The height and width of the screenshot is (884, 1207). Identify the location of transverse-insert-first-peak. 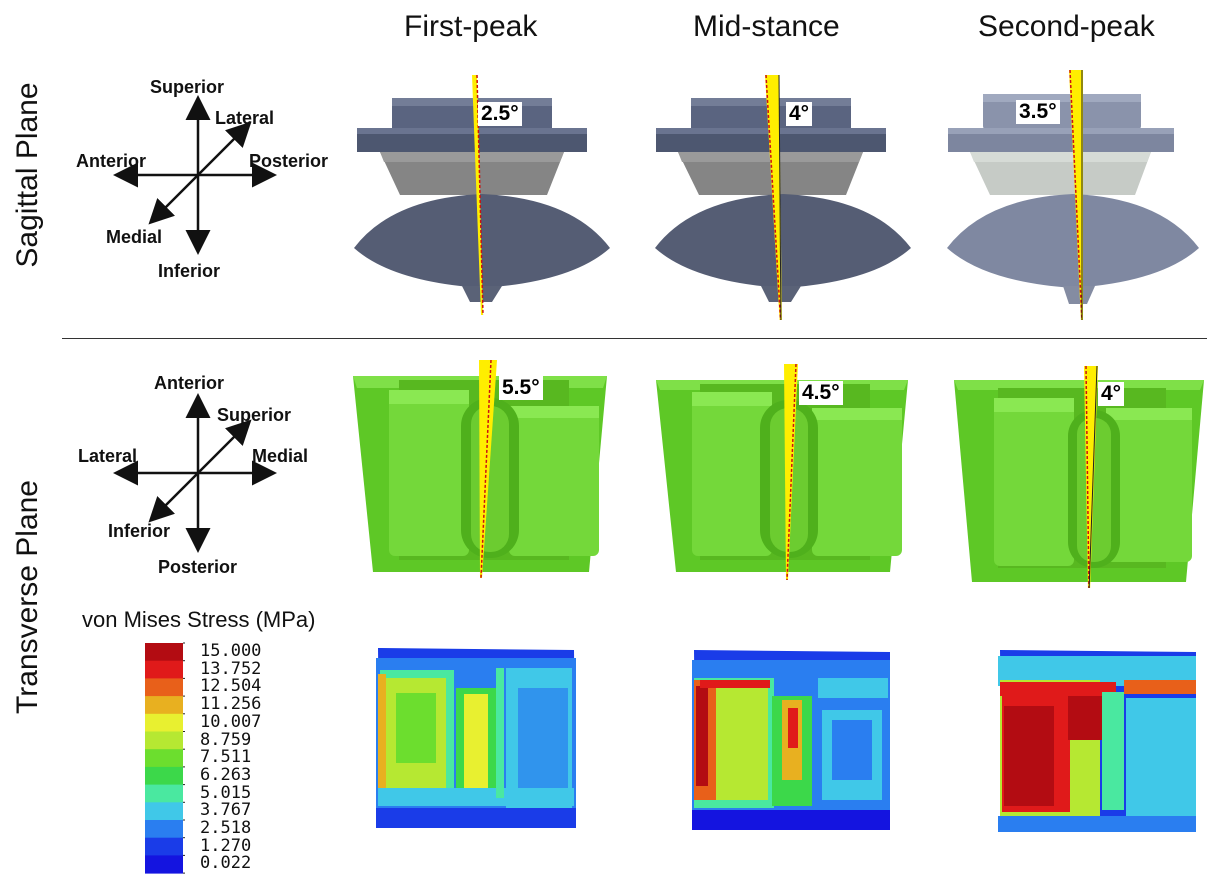
(480, 469).